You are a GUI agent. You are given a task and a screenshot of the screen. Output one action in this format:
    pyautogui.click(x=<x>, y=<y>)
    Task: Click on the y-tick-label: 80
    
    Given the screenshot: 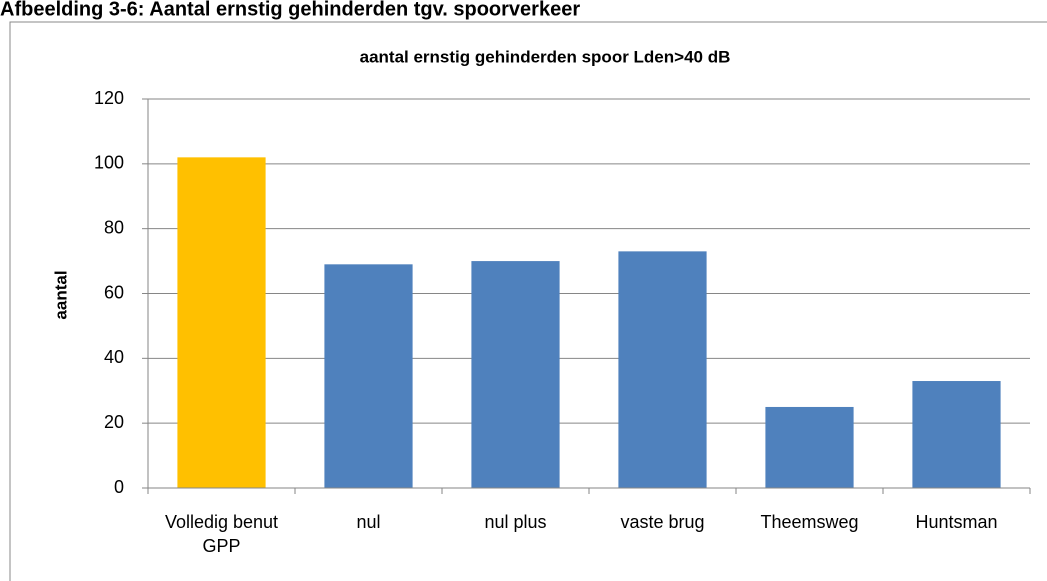 What is the action you would take?
    pyautogui.click(x=114, y=227)
    